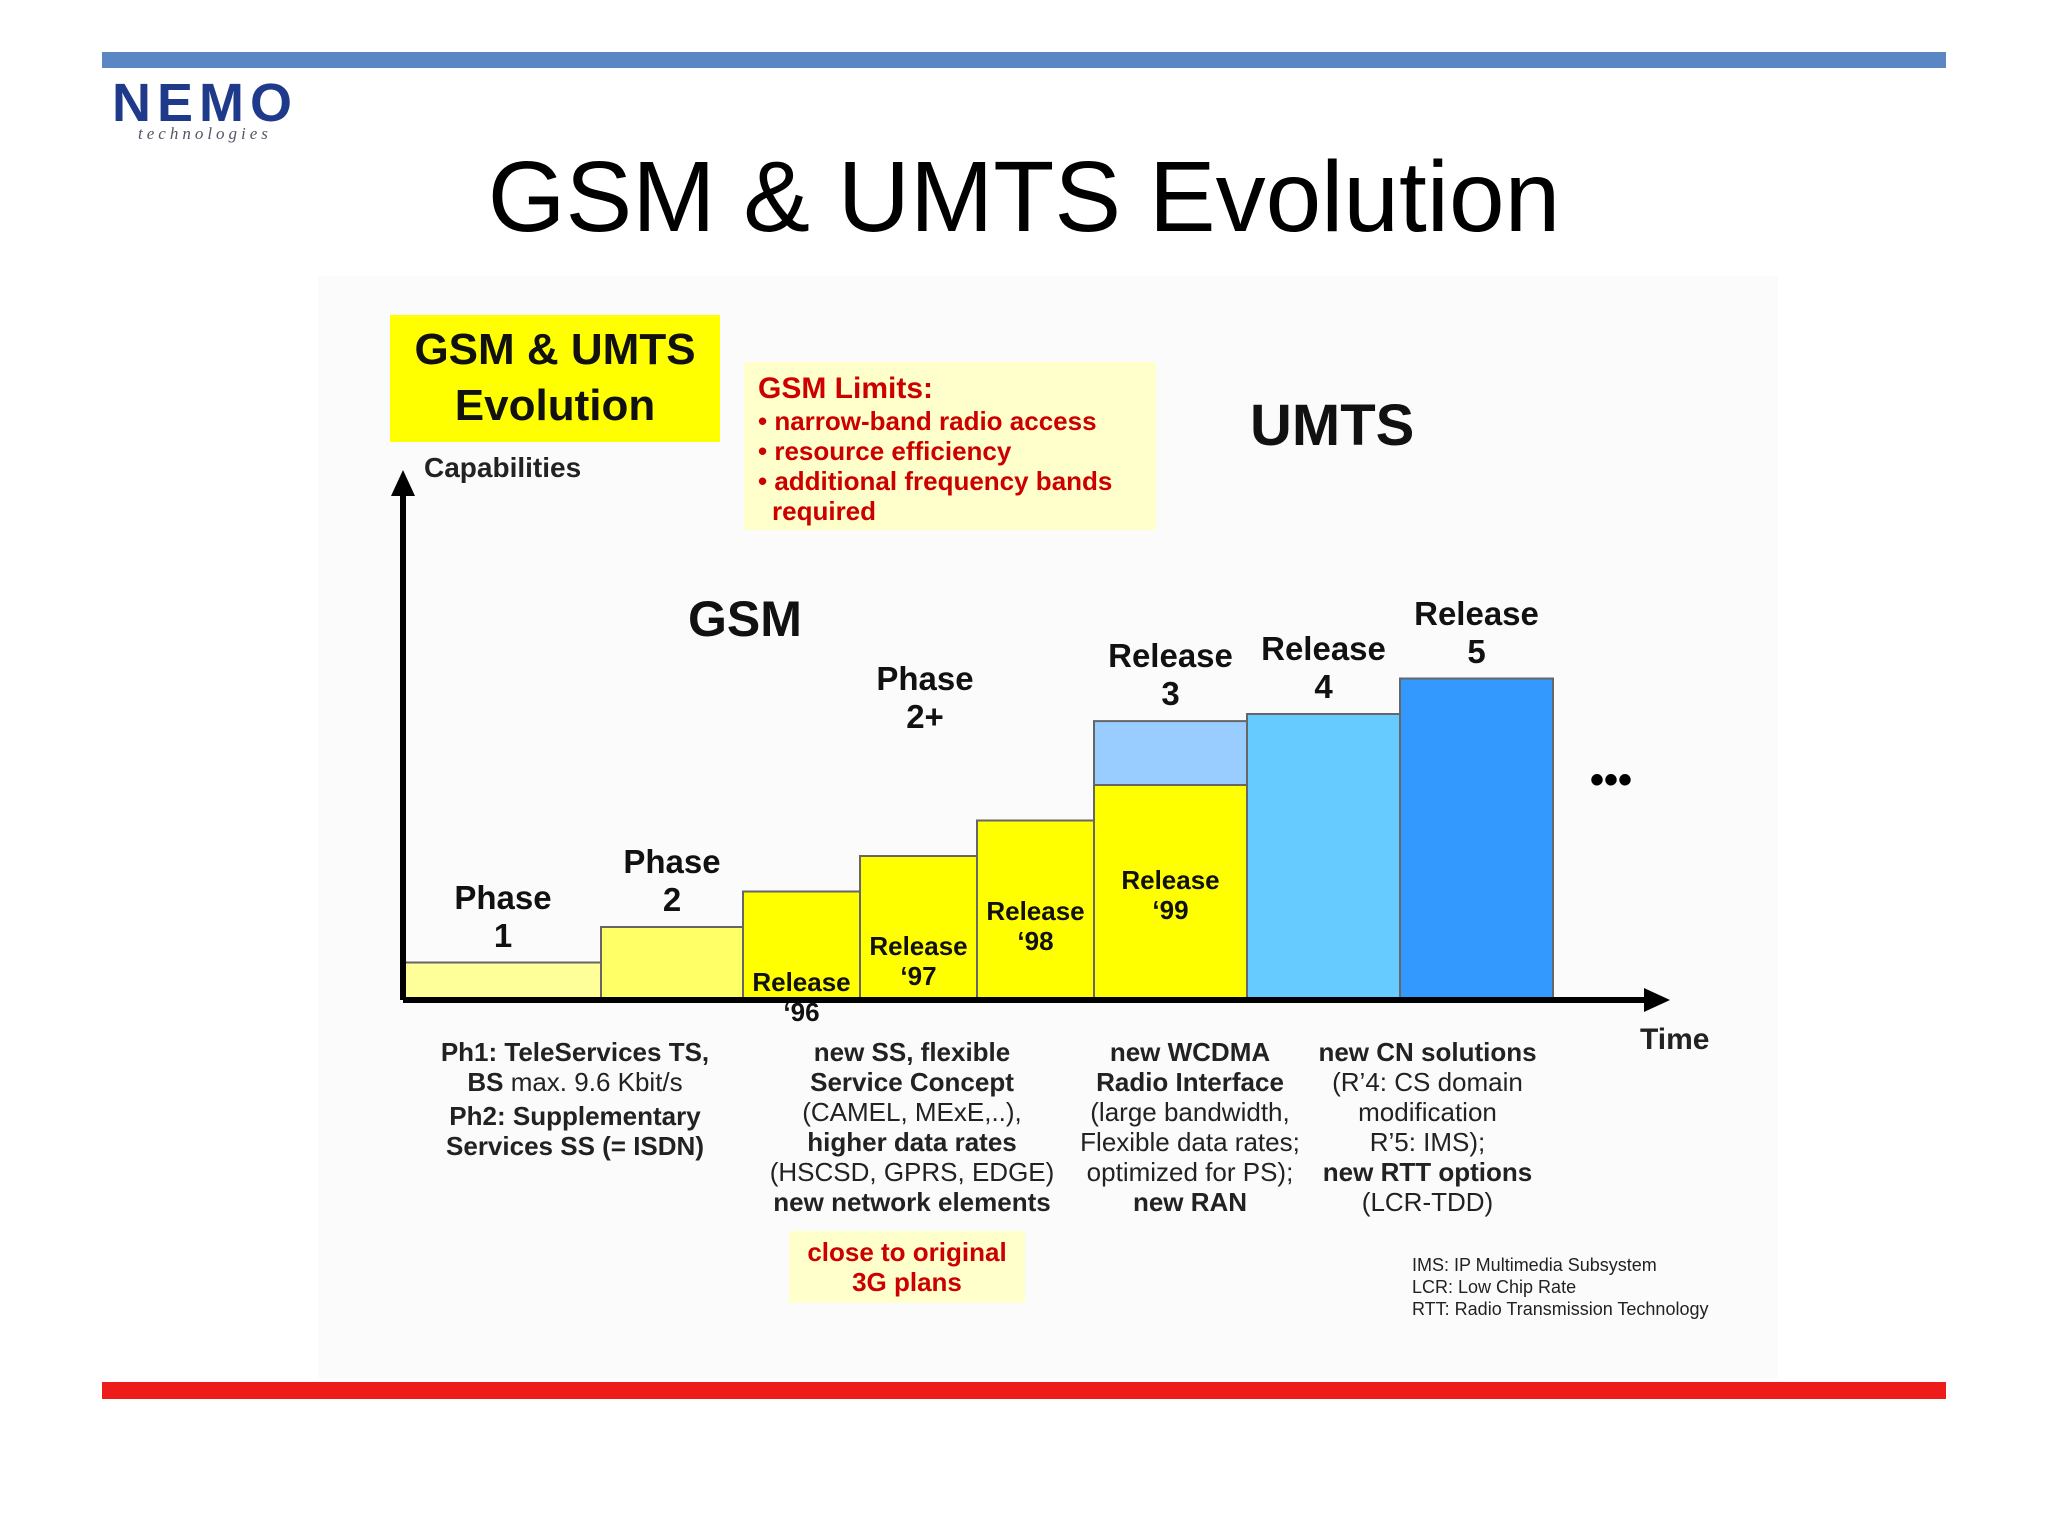 The height and width of the screenshot is (1536, 2048). I want to click on note-line: (LCR-TDD), so click(1427, 1202).